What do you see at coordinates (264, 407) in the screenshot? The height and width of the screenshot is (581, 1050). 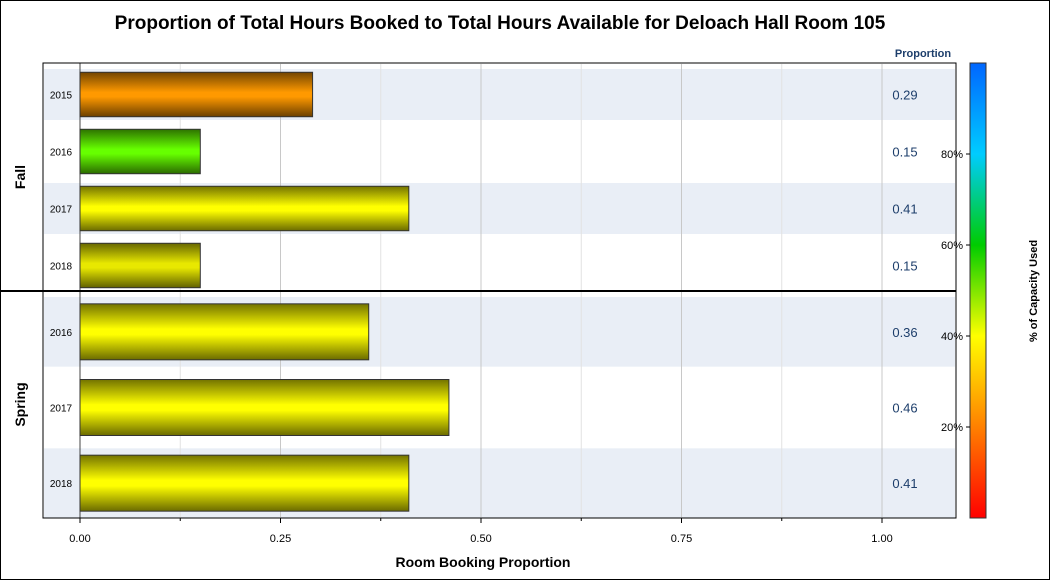 I see `bar-spring-2017` at bounding box center [264, 407].